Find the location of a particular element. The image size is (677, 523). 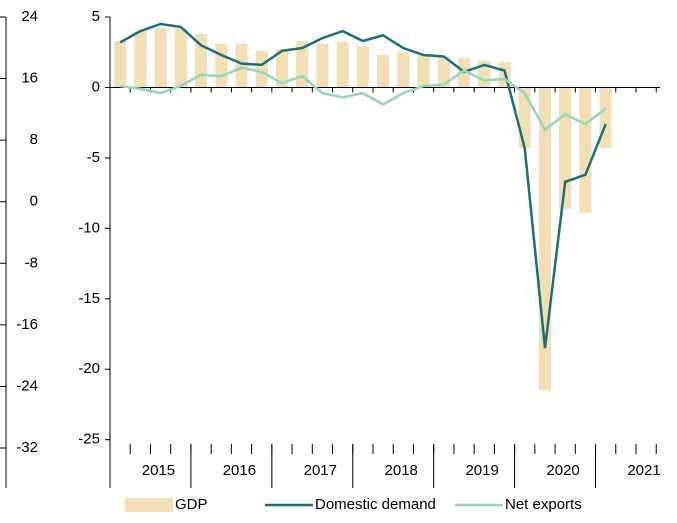

y-tick-label: 0 is located at coordinates (96, 86).